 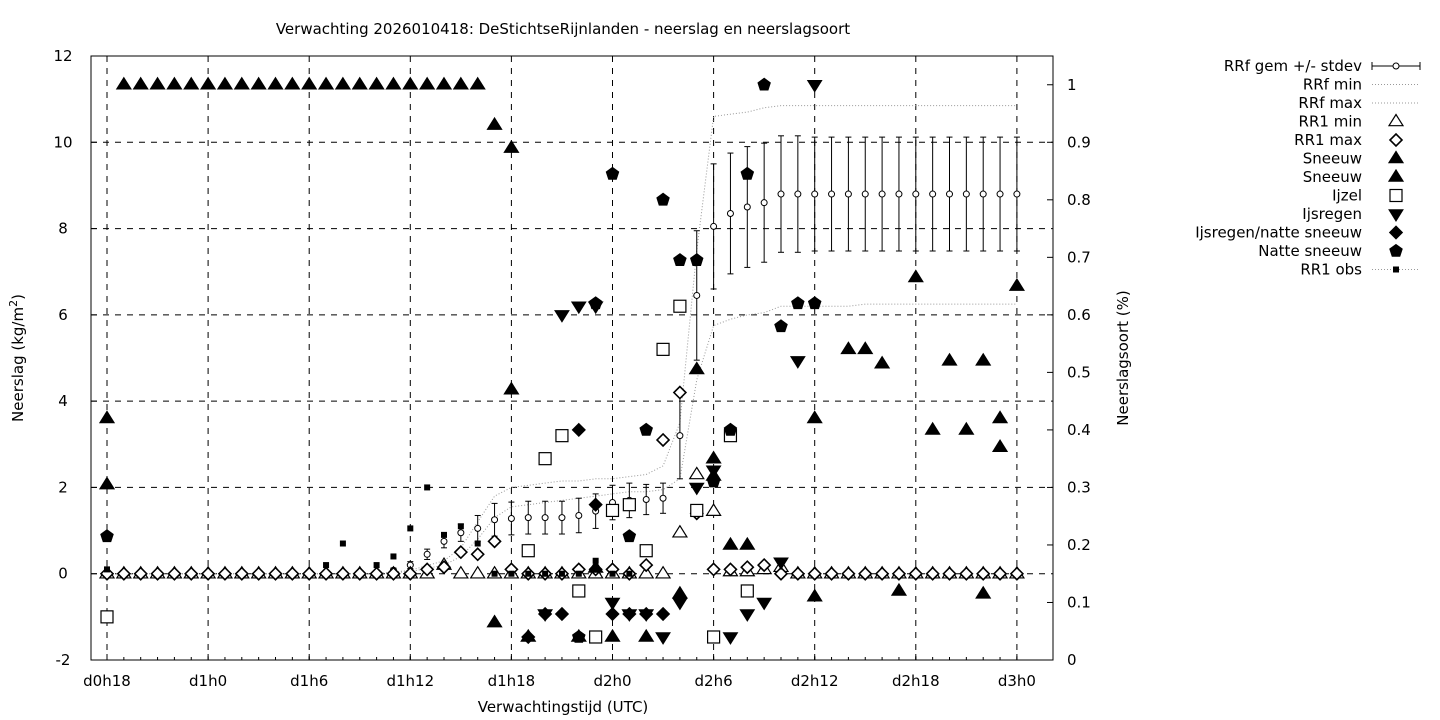 I want to click on y-tick-label: 6, so click(x=63, y=315).